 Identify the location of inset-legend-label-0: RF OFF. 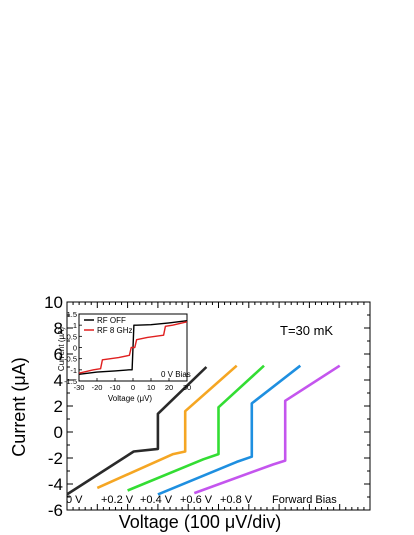
(111, 320).